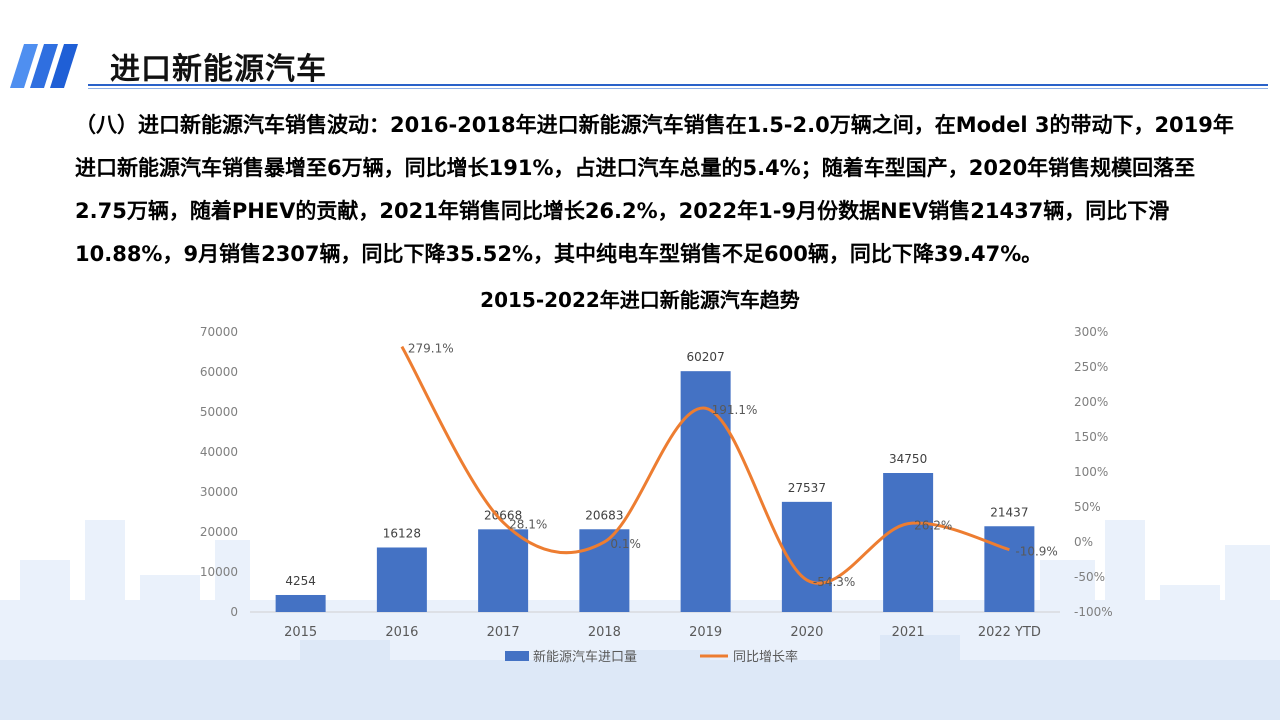 Image resolution: width=1280 pixels, height=720 pixels. Describe the element at coordinates (503, 632) in the screenshot. I see `x-tick-label: 2017` at that location.